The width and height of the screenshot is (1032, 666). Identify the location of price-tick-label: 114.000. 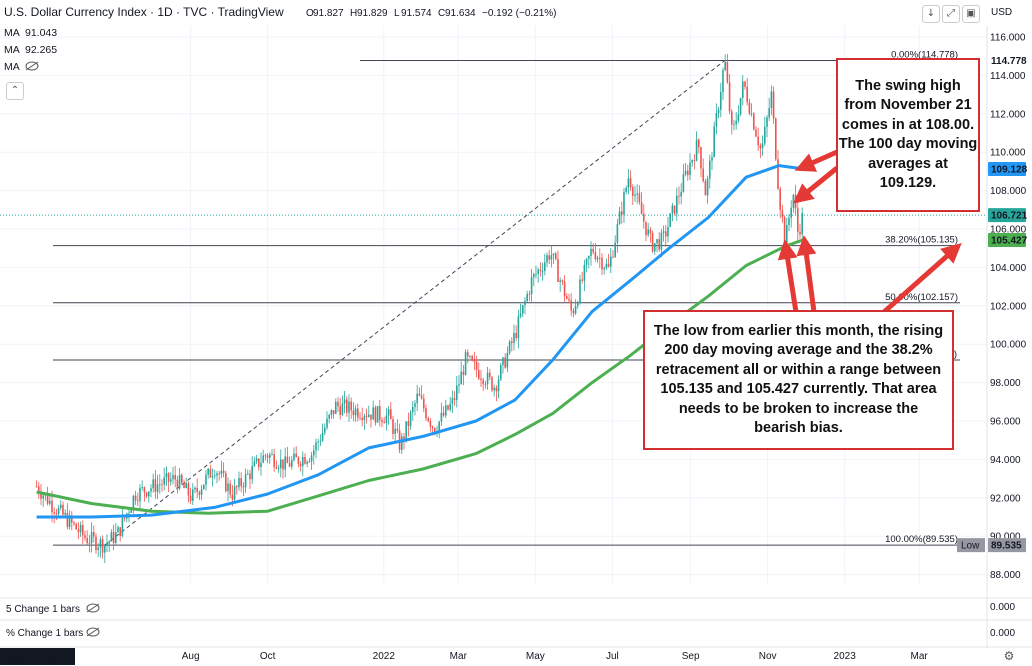
(1008, 76).